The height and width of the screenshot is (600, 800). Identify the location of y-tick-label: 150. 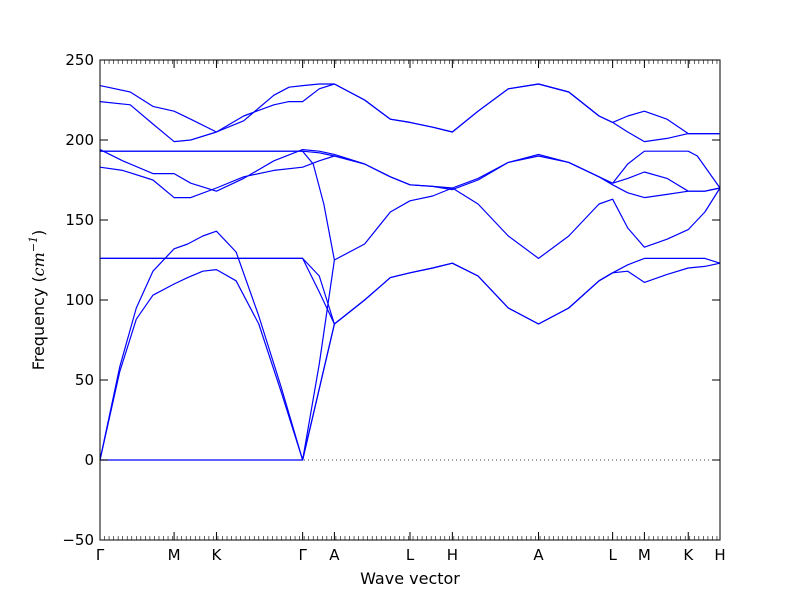
(79, 220).